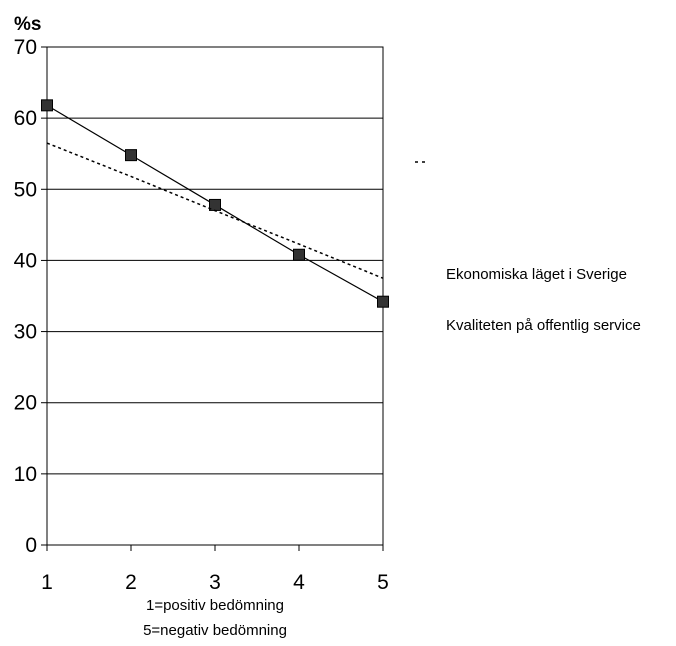 The height and width of the screenshot is (646, 676). I want to click on x-tick-label-5: 5, so click(383, 582).